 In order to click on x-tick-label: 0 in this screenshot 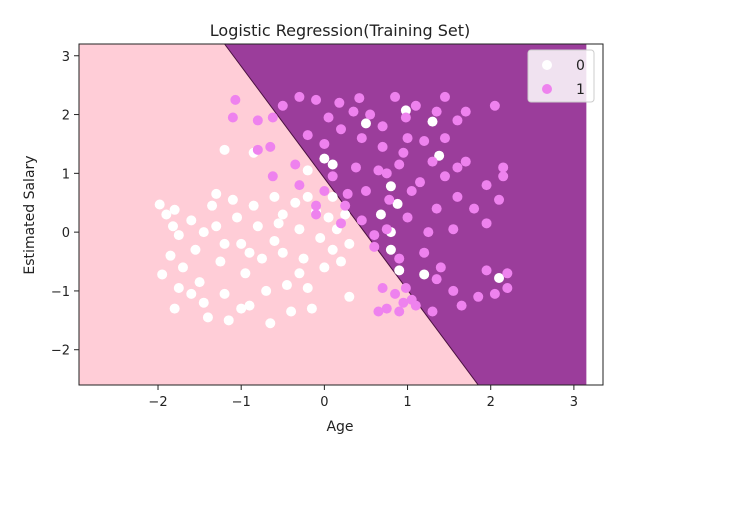, I will do `click(324, 402)`.